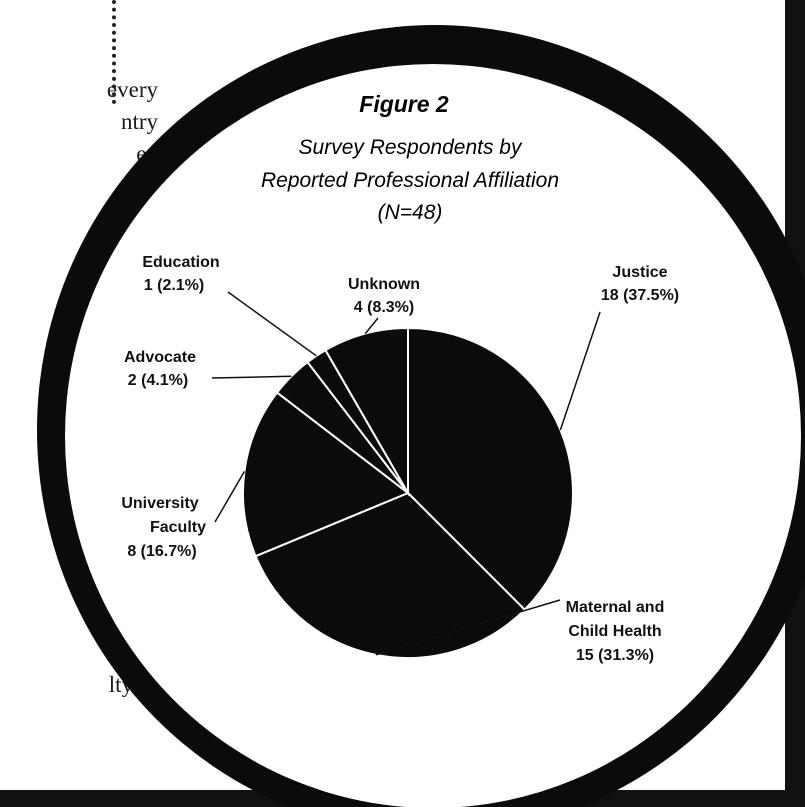  What do you see at coordinates (404, 104) in the screenshot?
I see `chart-title: Figure 2` at bounding box center [404, 104].